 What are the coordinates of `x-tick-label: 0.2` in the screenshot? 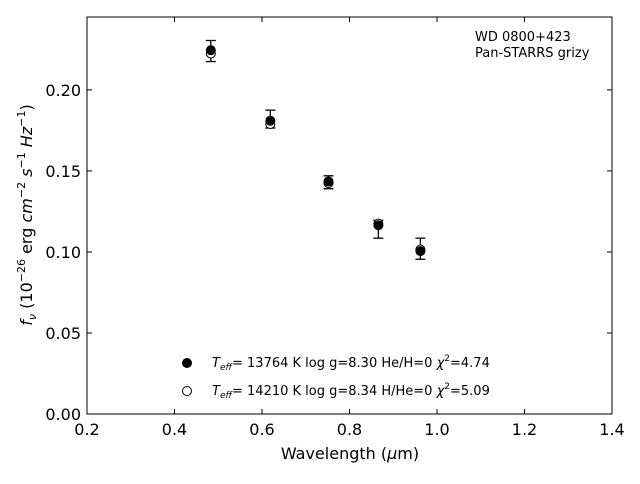 It's located at (86, 429).